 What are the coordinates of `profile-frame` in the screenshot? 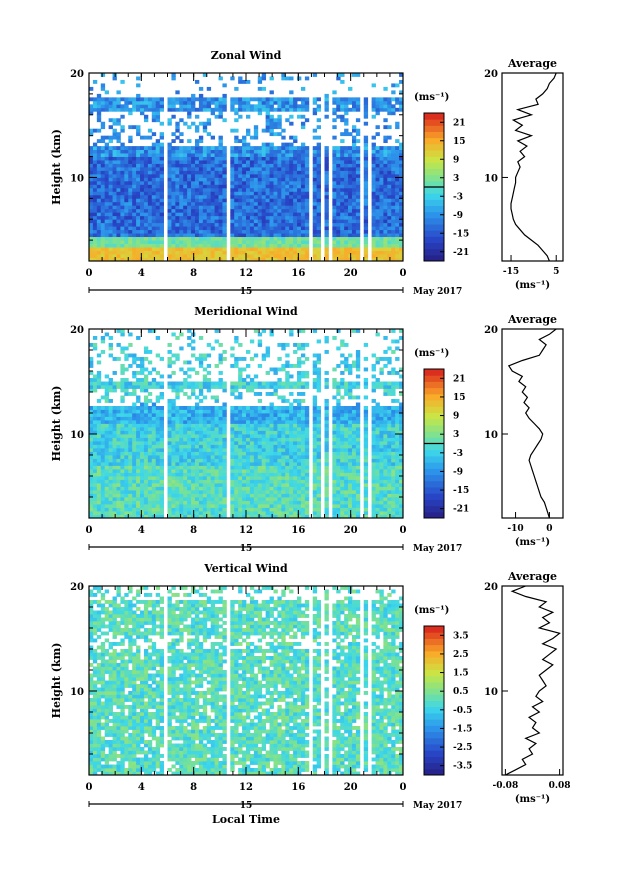 It's located at (532, 680).